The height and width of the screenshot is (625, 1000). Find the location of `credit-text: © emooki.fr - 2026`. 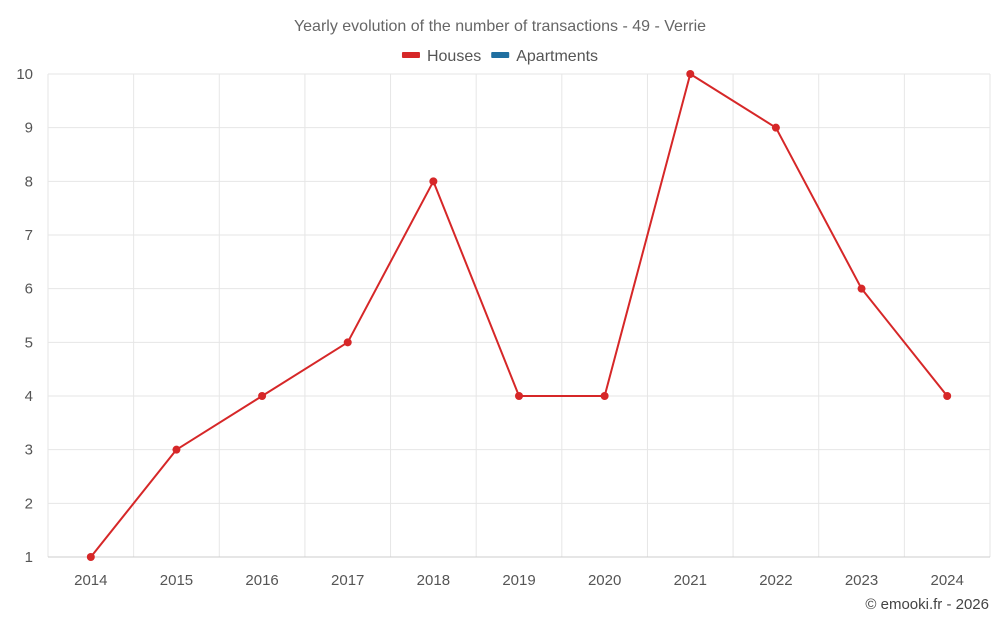

credit-text: © emooki.fr - 2026 is located at coordinates (927, 604).